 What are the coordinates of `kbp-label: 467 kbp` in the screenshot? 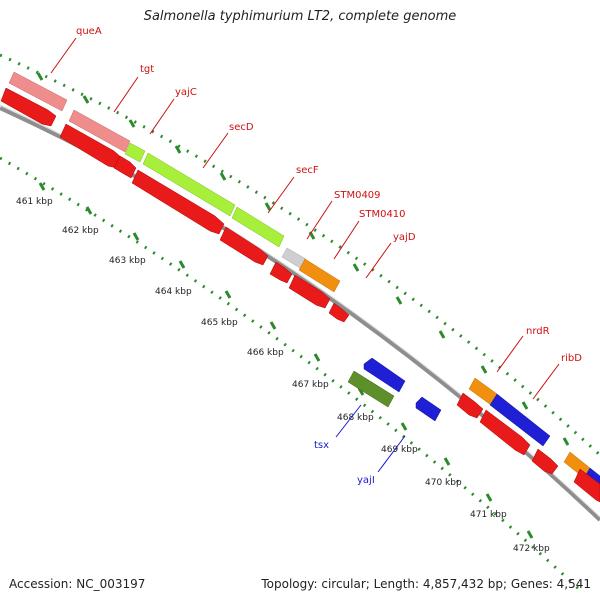 It's located at (310, 385).